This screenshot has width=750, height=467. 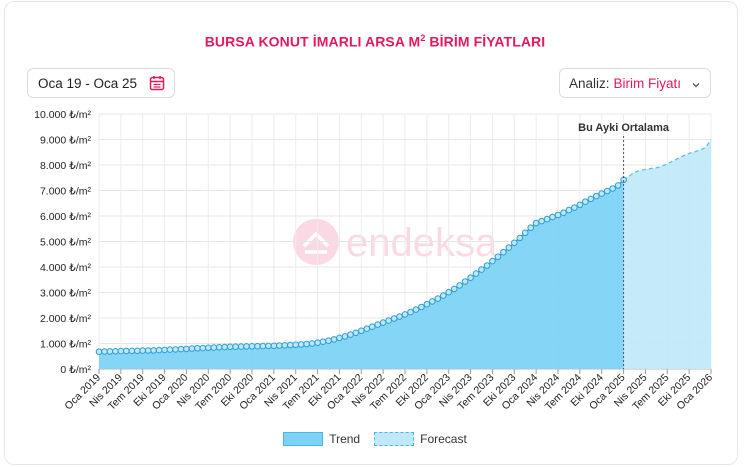 What do you see at coordinates (667, 160) in the screenshot?
I see `forecast-line` at bounding box center [667, 160].